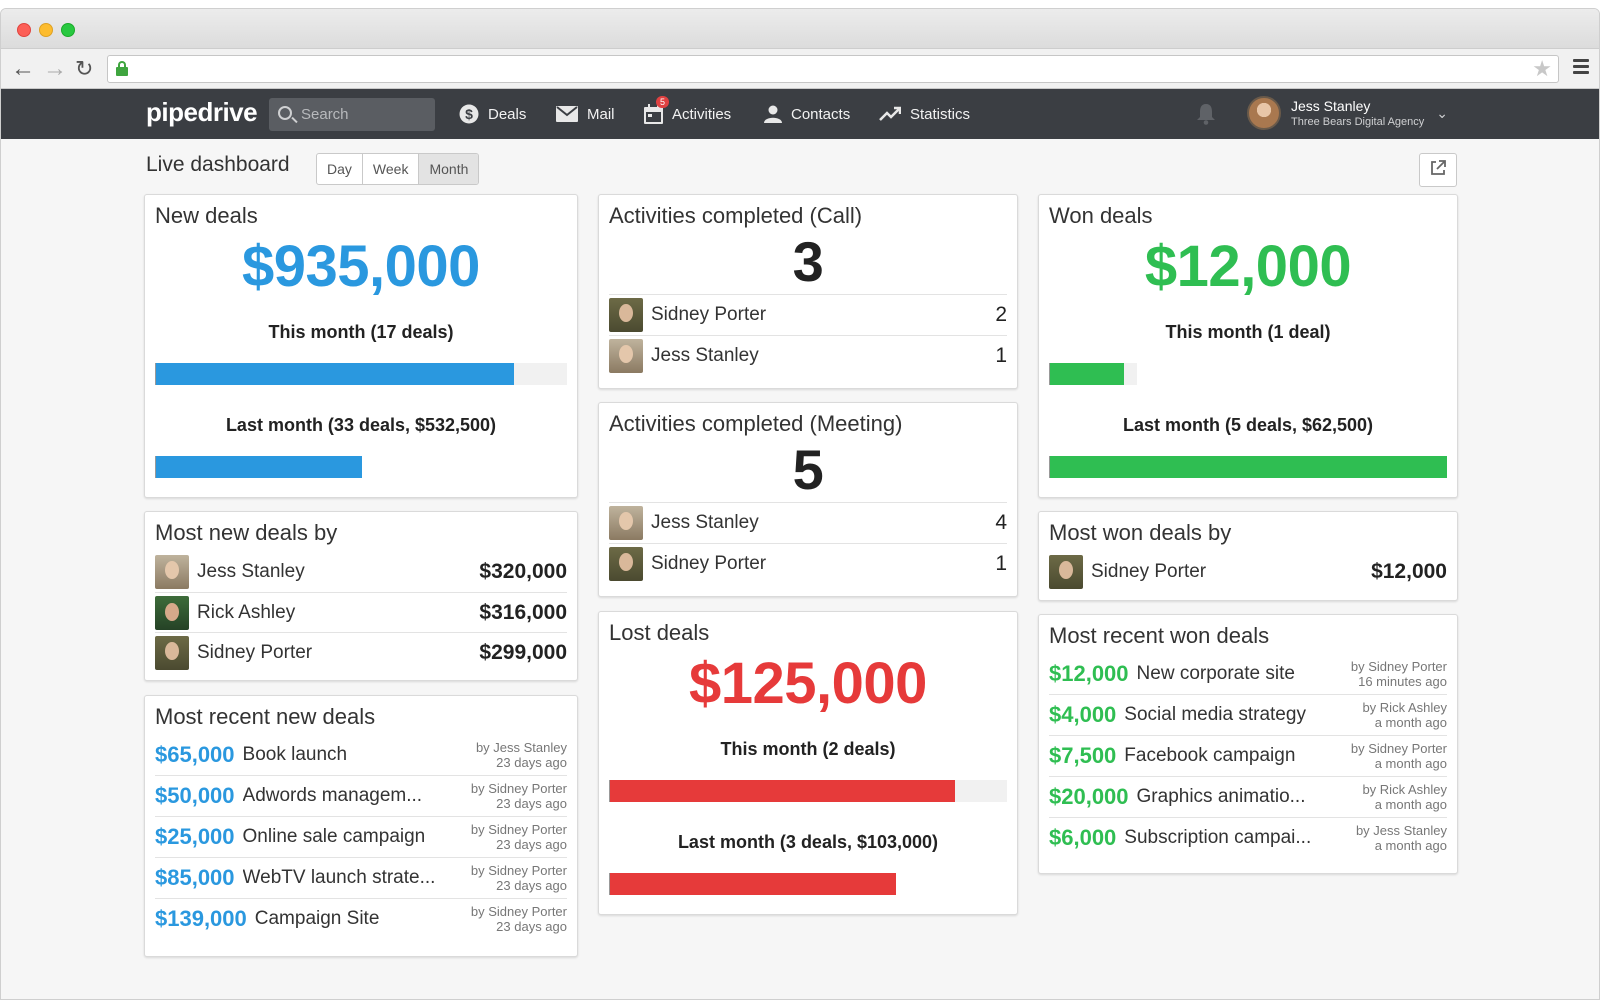 Image resolution: width=1600 pixels, height=1000 pixels. Describe the element at coordinates (687, 114) in the screenshot. I see `nav-activities: 5 Activities` at that location.